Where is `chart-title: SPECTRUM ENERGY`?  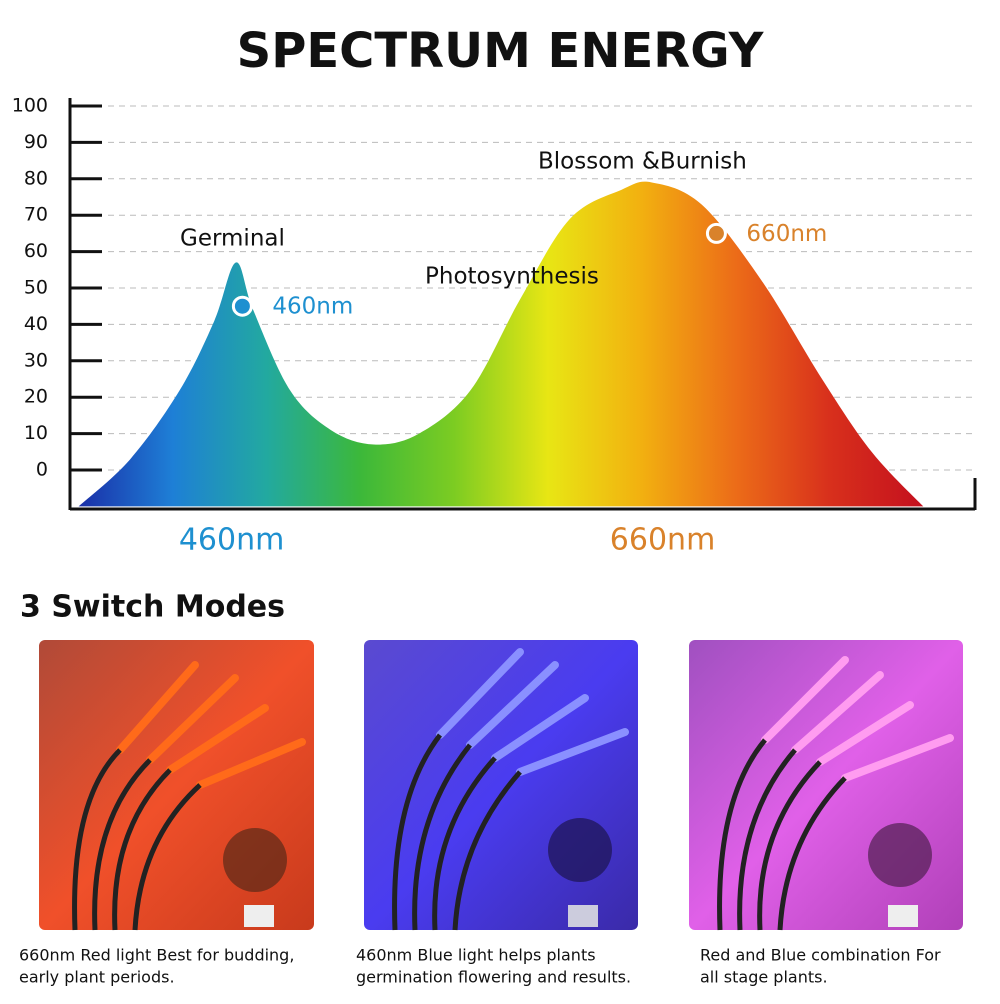
chart-title: SPECTRUM ENERGY is located at coordinates (501, 51).